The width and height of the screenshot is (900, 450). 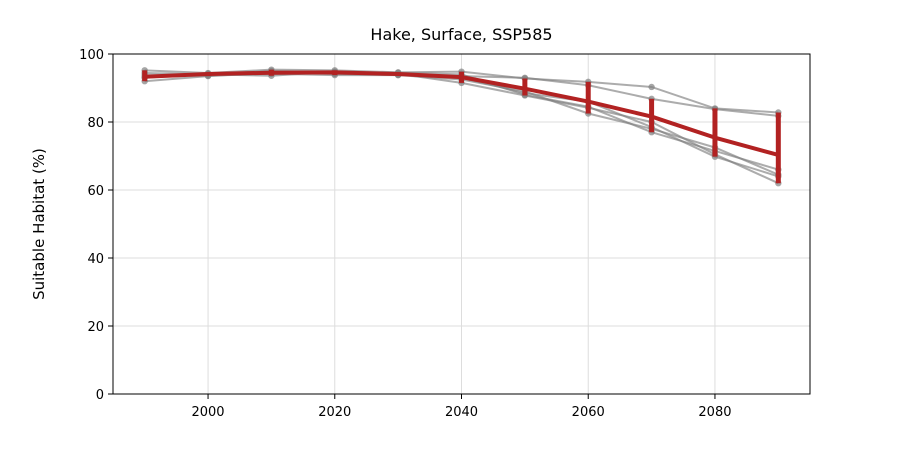 I want to click on y-tick-label: 80, so click(x=95, y=123).